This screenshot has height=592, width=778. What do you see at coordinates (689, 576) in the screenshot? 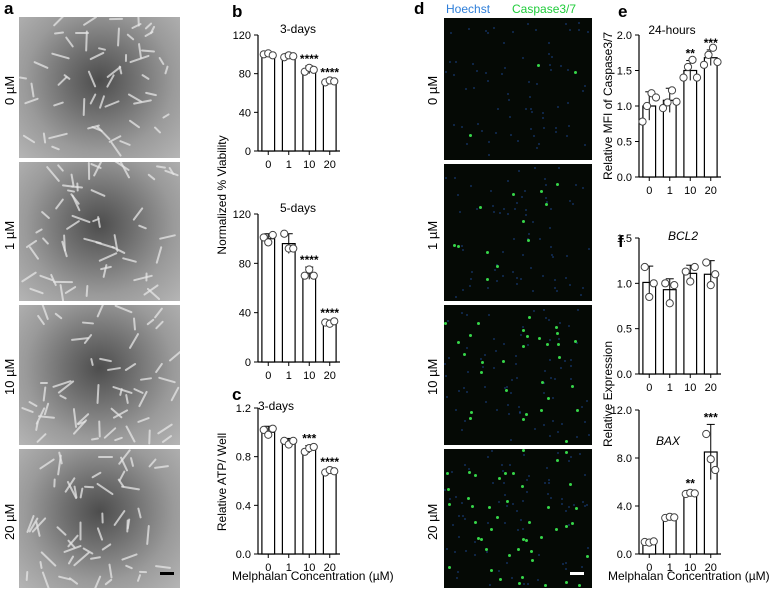
I see `xlabel-right: Melphalan Concentration (µM)` at bounding box center [689, 576].